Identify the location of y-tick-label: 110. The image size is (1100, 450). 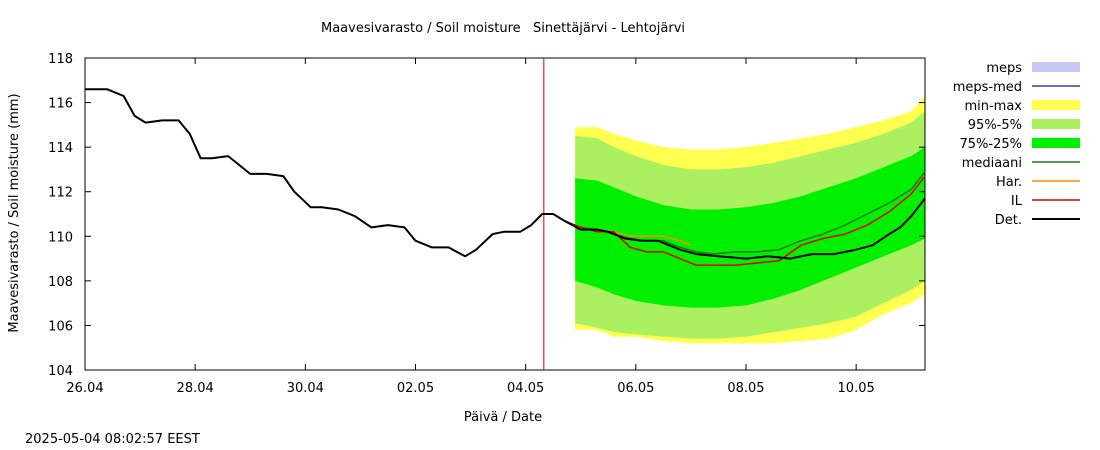
(60, 237).